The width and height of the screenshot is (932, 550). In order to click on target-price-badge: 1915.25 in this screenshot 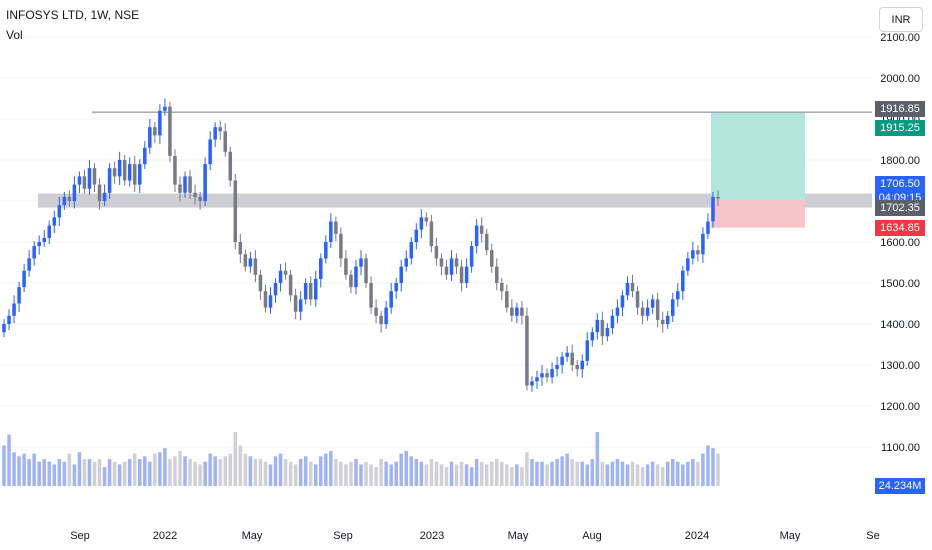, I will do `click(900, 128)`.